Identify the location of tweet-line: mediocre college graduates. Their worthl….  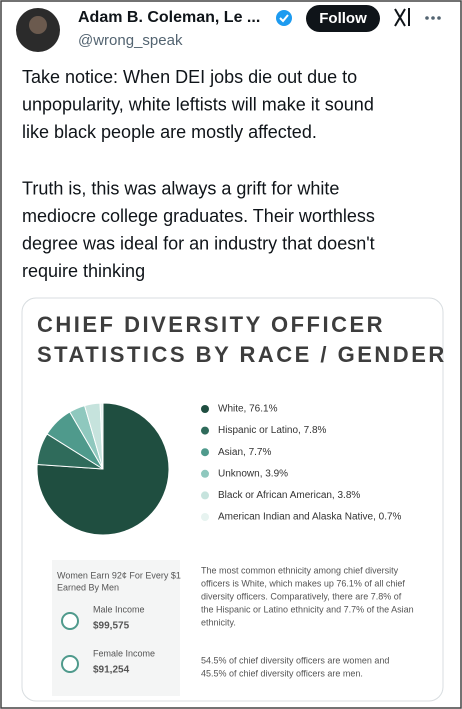
(198, 216).